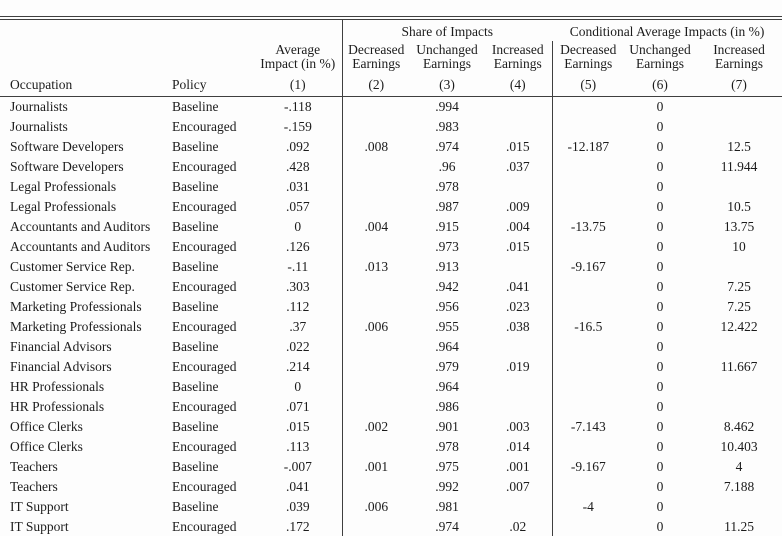 This screenshot has width=782, height=536. What do you see at coordinates (739, 84) in the screenshot?
I see `col-number-7: (7)` at bounding box center [739, 84].